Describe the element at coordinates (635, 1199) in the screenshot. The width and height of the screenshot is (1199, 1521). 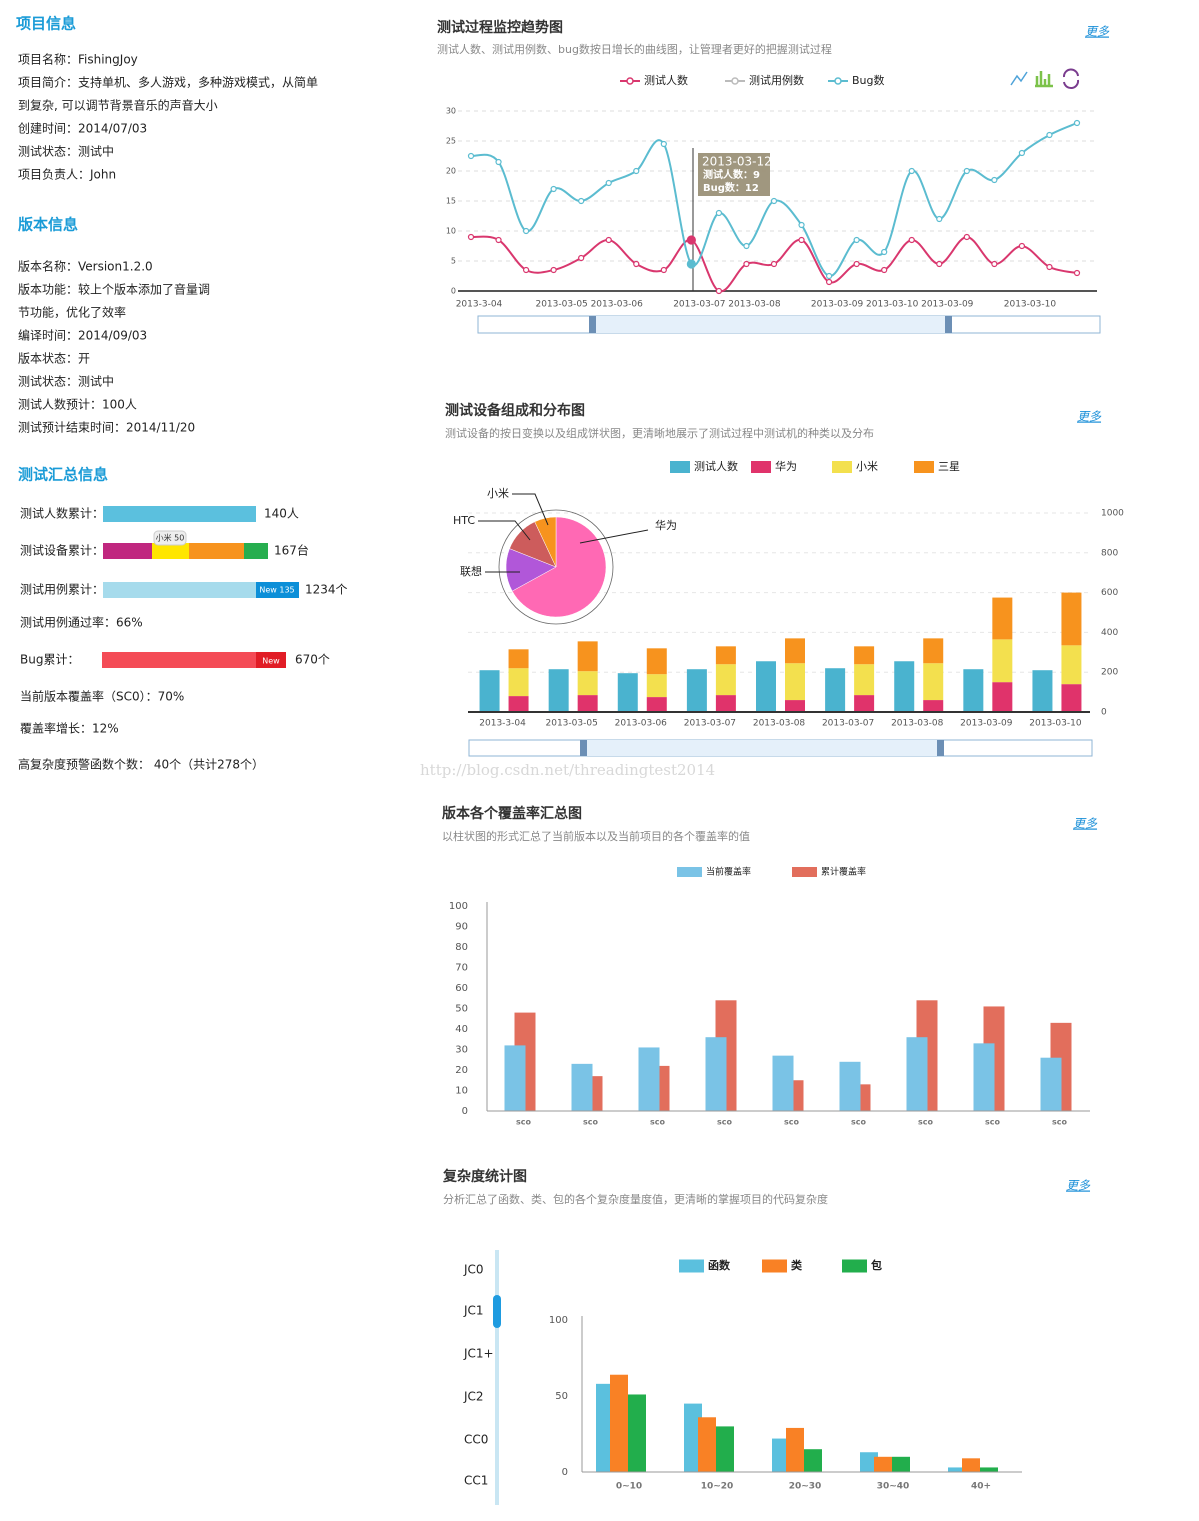
I see `chart-subtitle: 分析汇总了函数、类、包的各个复杂度量度值，更清晰的掌握项目的代码复杂度` at that location.